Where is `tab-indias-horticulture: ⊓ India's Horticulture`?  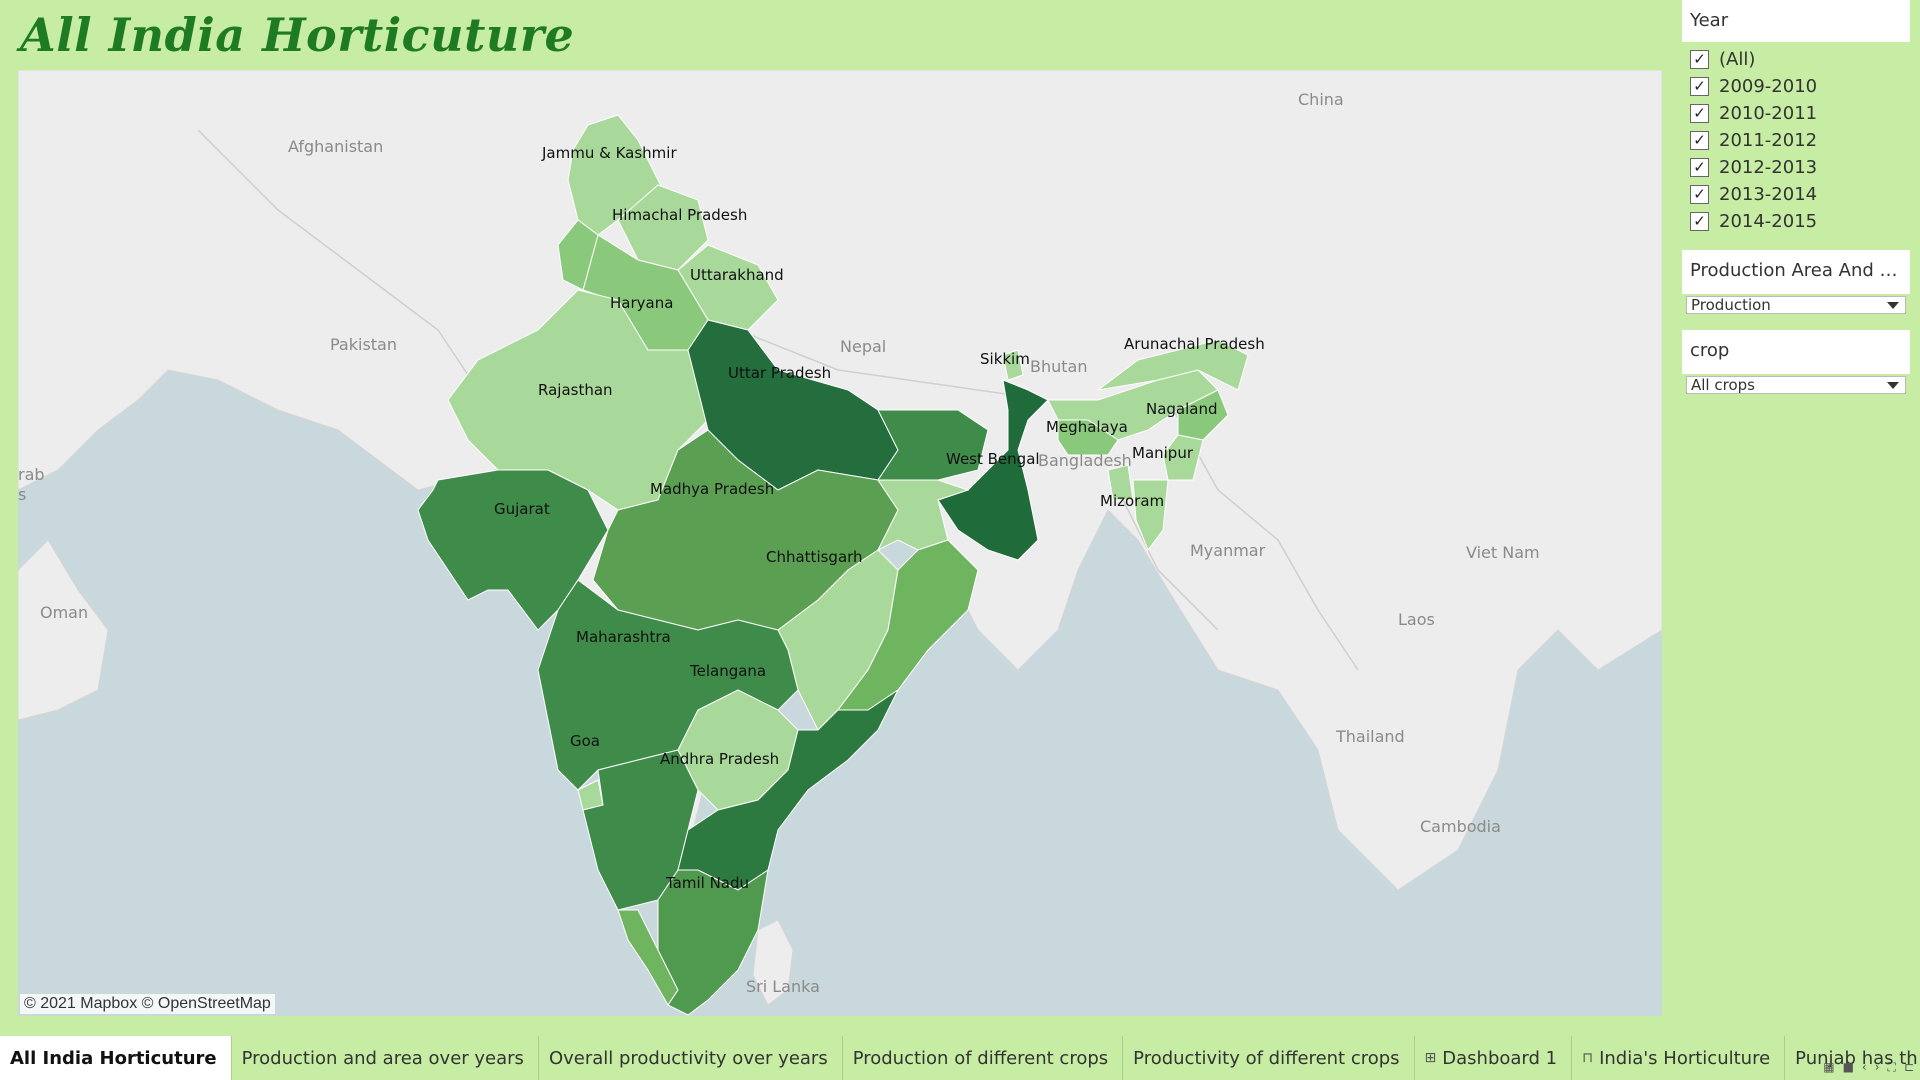 tab-indias-horticulture: ⊓ India's Horticulture is located at coordinates (1679, 1058).